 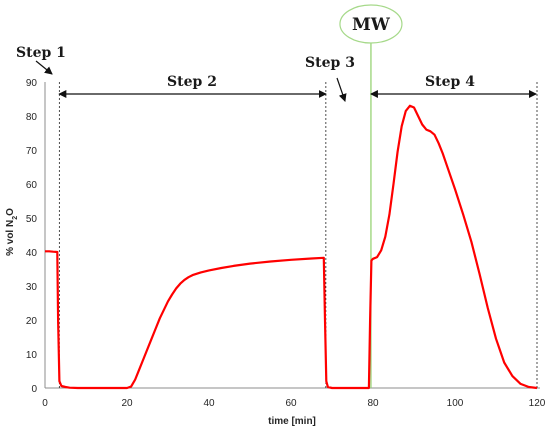 I want to click on mw-label: MW, so click(x=371, y=25).